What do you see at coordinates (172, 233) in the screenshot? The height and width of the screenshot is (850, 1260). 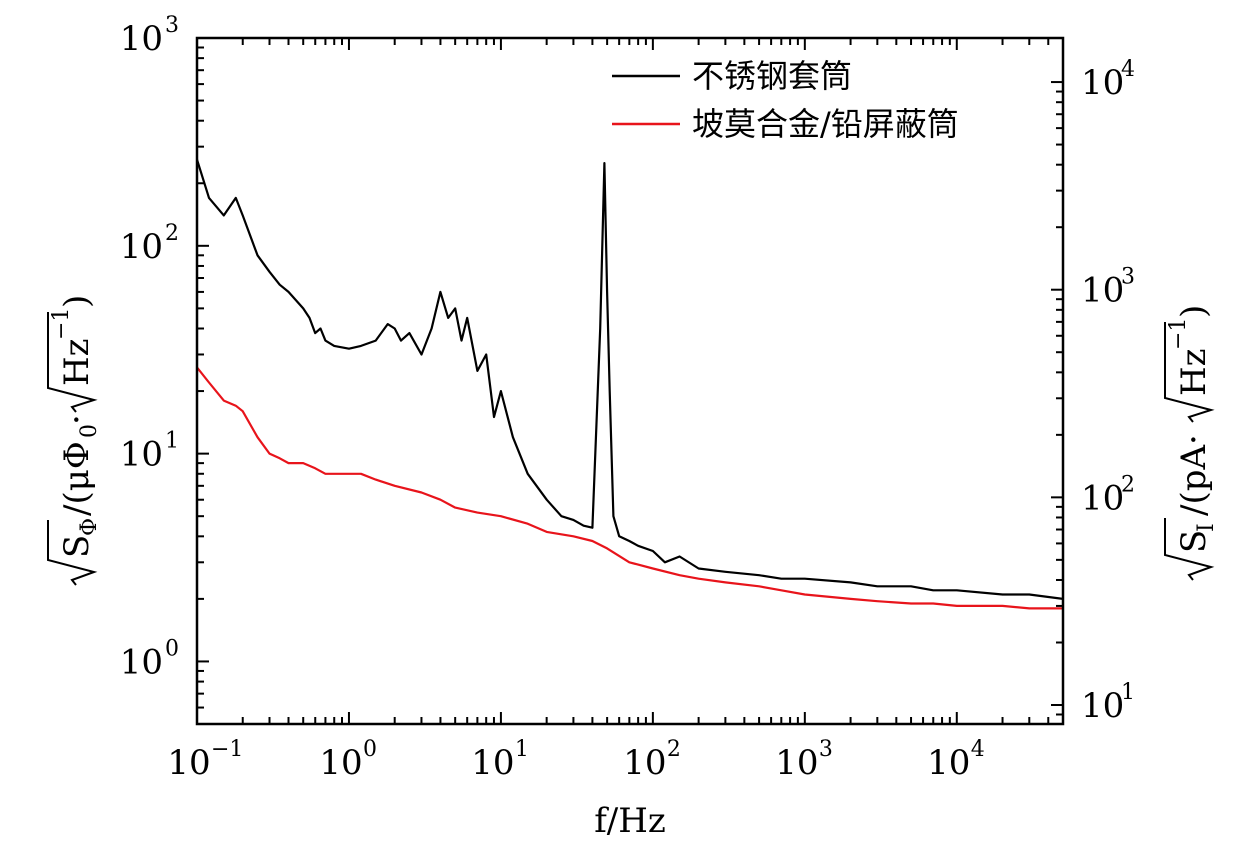 I see `y-tick-exponent-left: 2` at bounding box center [172, 233].